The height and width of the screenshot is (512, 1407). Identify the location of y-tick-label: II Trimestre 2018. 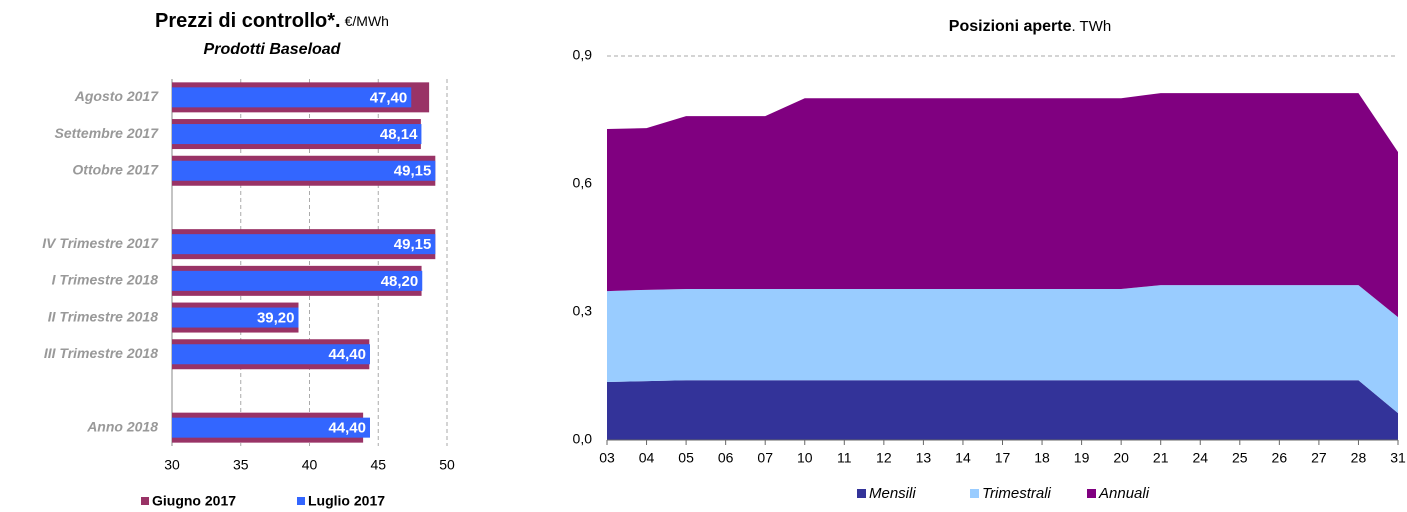
(103, 316).